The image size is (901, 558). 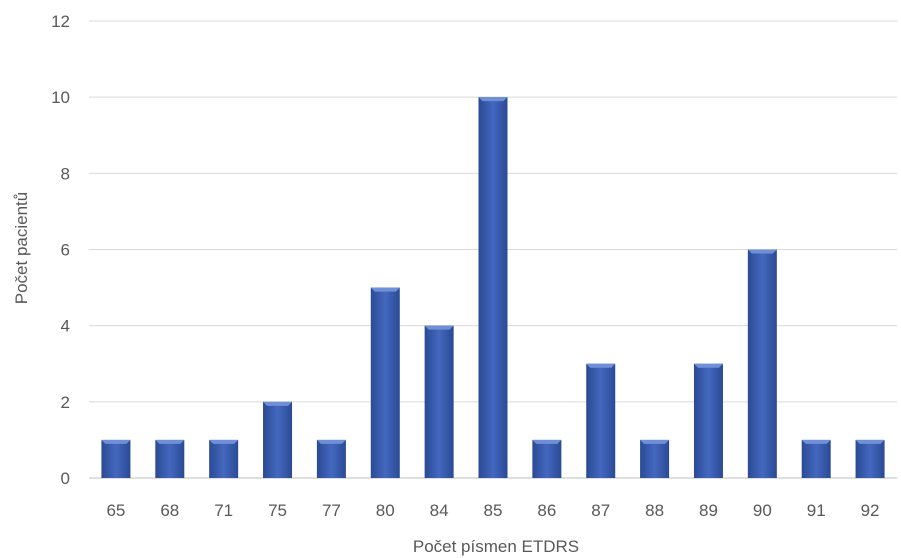 I want to click on y-axis-ticks: 0 2 4 6 8 10 12, so click(x=60, y=250).